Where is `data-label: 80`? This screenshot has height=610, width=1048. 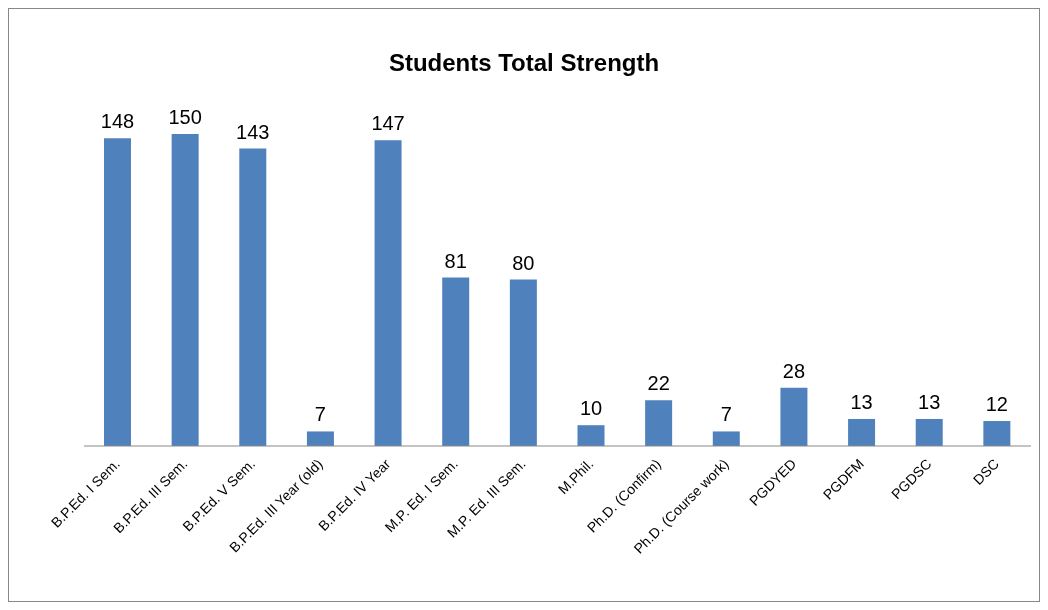
data-label: 80 is located at coordinates (523, 262).